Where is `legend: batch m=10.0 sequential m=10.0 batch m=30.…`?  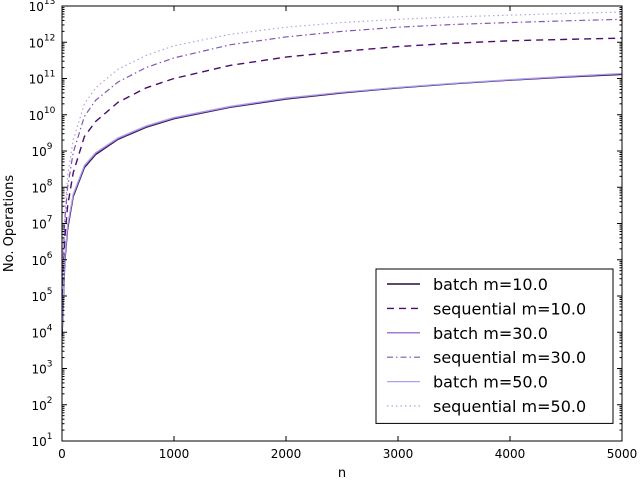 legend: batch m=10.0 sequential m=10.0 batch m=30.… is located at coordinates (494, 346).